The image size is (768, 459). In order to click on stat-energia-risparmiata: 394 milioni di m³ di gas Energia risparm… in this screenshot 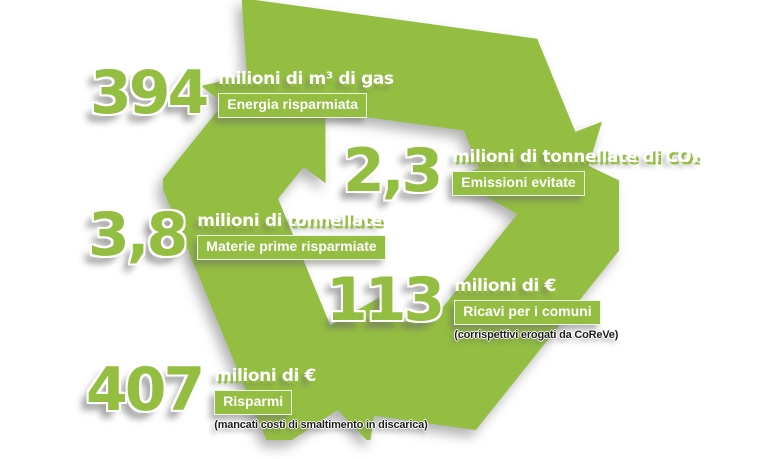, I will do `click(242, 93)`.